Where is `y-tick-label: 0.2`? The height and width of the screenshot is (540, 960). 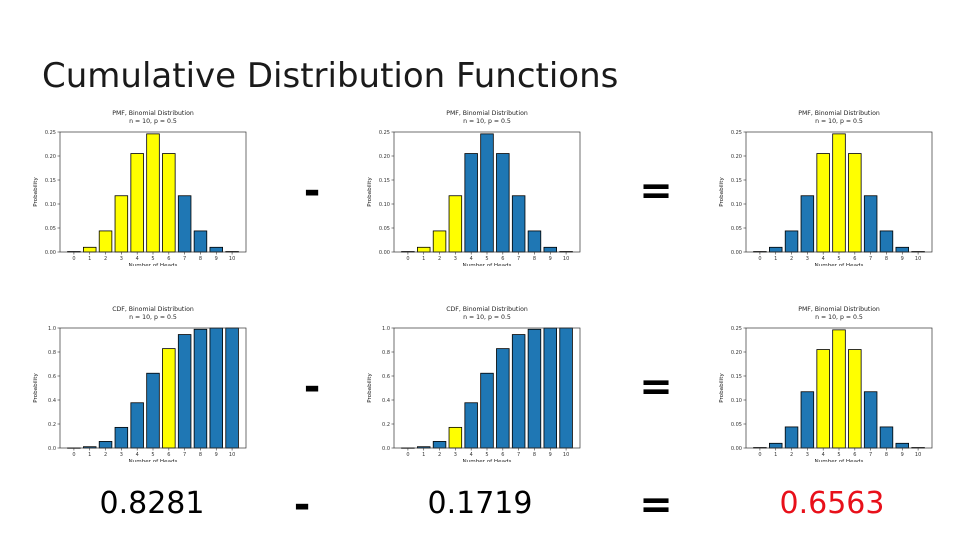
y-tick-label: 0.2 is located at coordinates (52, 425).